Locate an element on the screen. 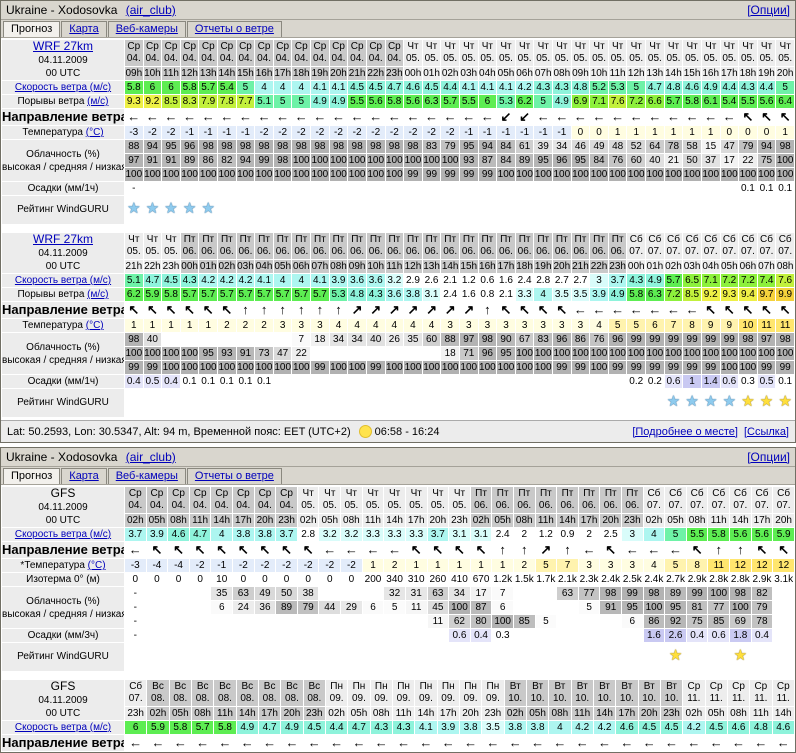 The height and width of the screenshot is (753, 796). tab-forecast: Прогноз is located at coordinates (32, 29).